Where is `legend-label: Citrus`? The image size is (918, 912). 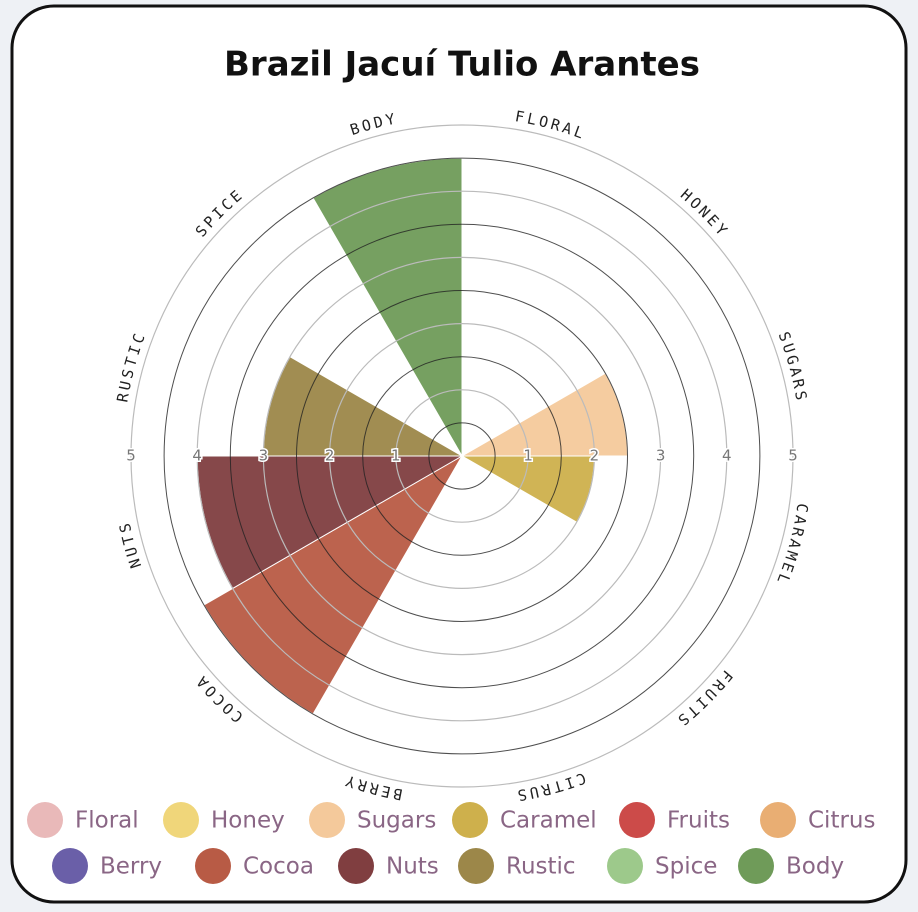 legend-label: Citrus is located at coordinates (841, 821).